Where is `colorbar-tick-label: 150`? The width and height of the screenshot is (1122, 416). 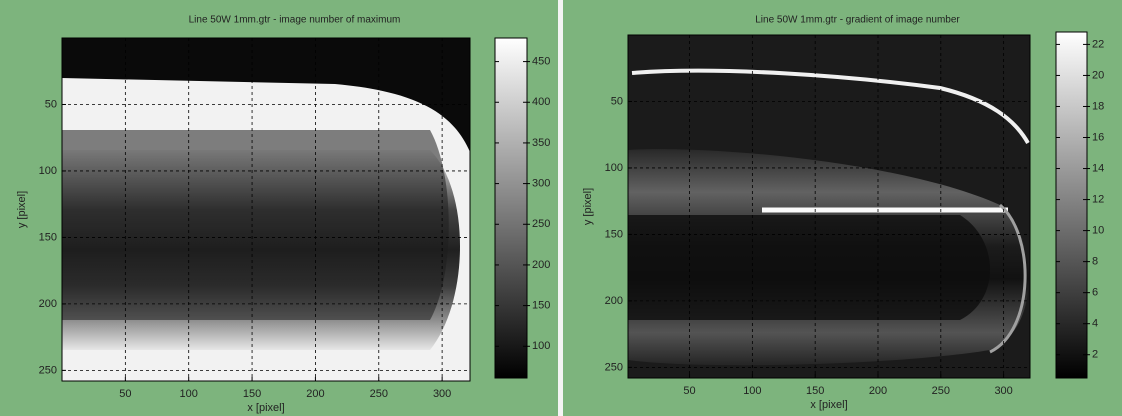 colorbar-tick-label: 150 is located at coordinates (541, 306).